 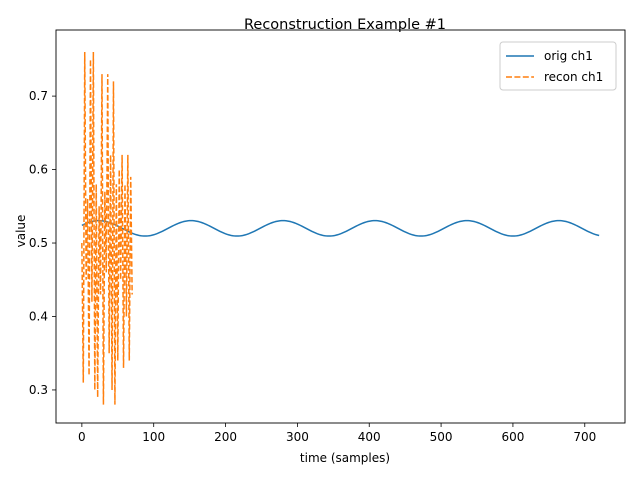 I want to click on legend-frame, so click(x=558, y=66).